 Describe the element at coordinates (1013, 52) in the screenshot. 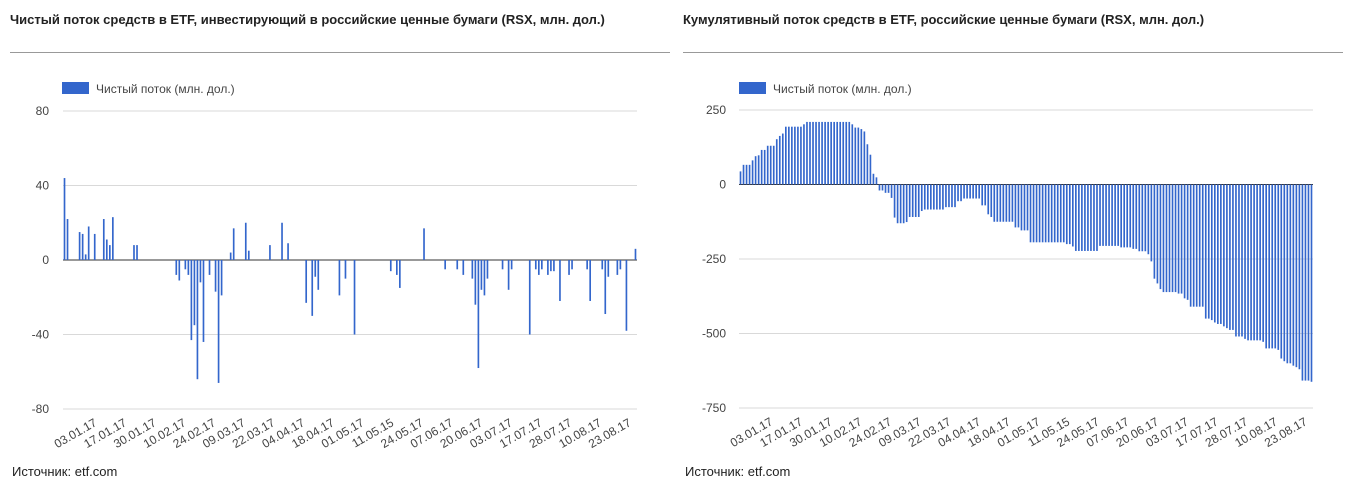

I see `title-divider-right` at that location.